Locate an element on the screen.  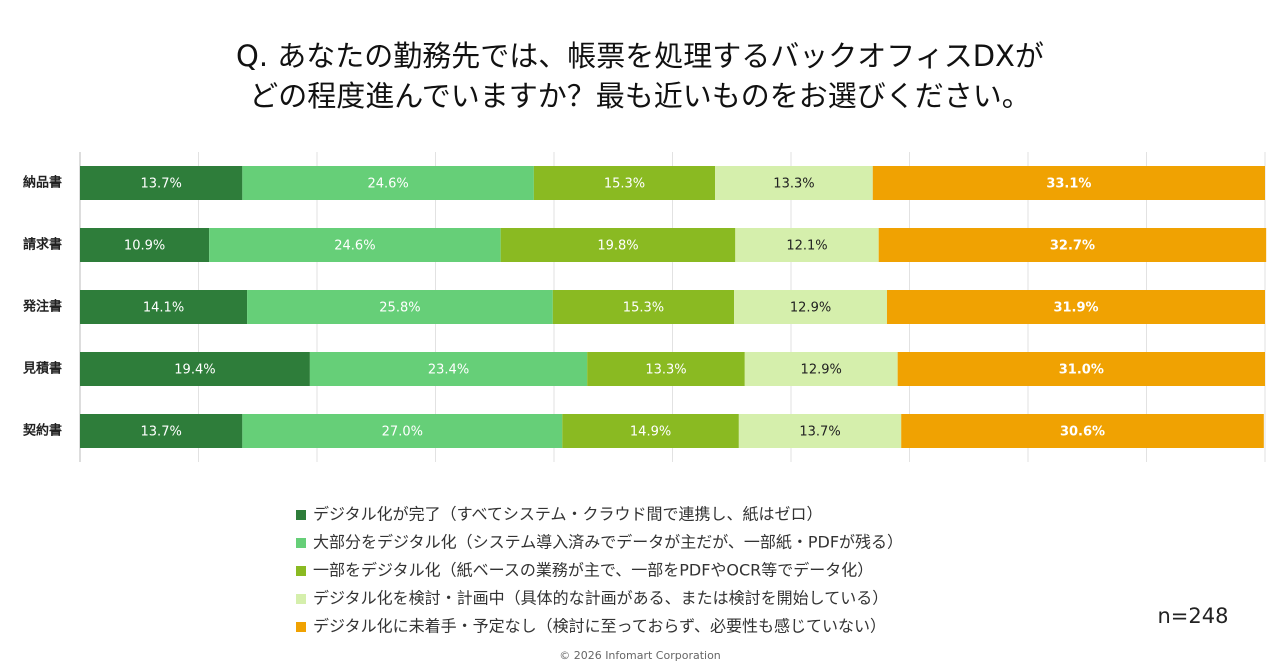
footer: © 2026 Infomart Corporation is located at coordinates (640, 655).